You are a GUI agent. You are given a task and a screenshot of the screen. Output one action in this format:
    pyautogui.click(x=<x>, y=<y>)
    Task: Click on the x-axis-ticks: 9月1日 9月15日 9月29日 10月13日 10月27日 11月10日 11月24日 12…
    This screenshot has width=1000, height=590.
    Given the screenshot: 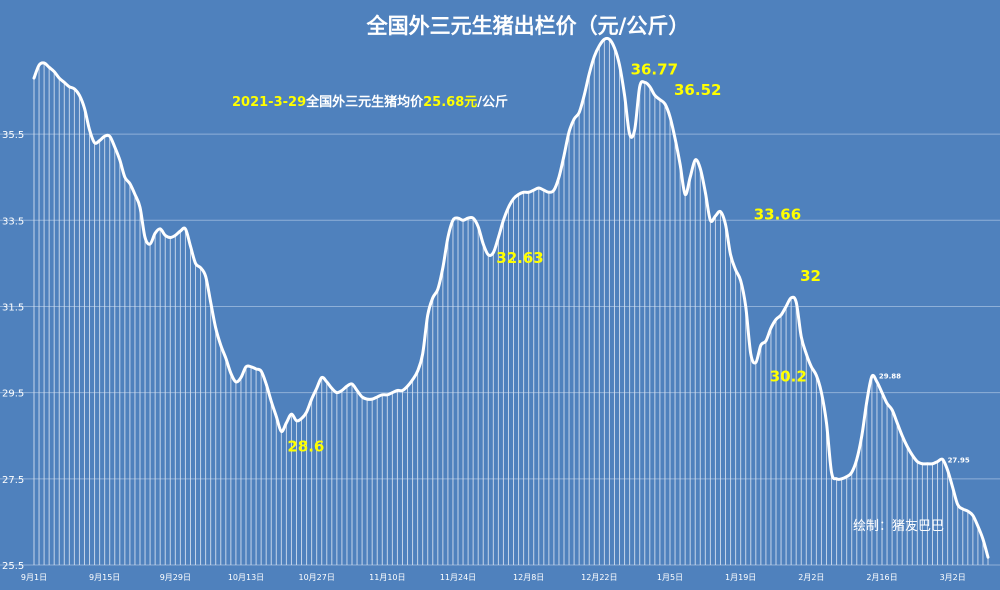 What is the action you would take?
    pyautogui.click(x=493, y=577)
    